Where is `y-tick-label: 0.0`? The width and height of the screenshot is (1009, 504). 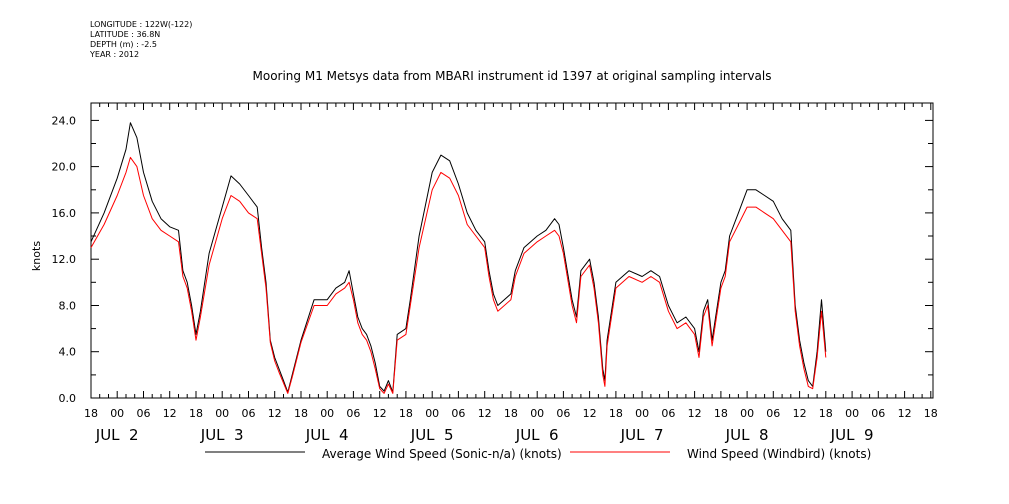 y-tick-label: 0.0 is located at coordinates (68, 398).